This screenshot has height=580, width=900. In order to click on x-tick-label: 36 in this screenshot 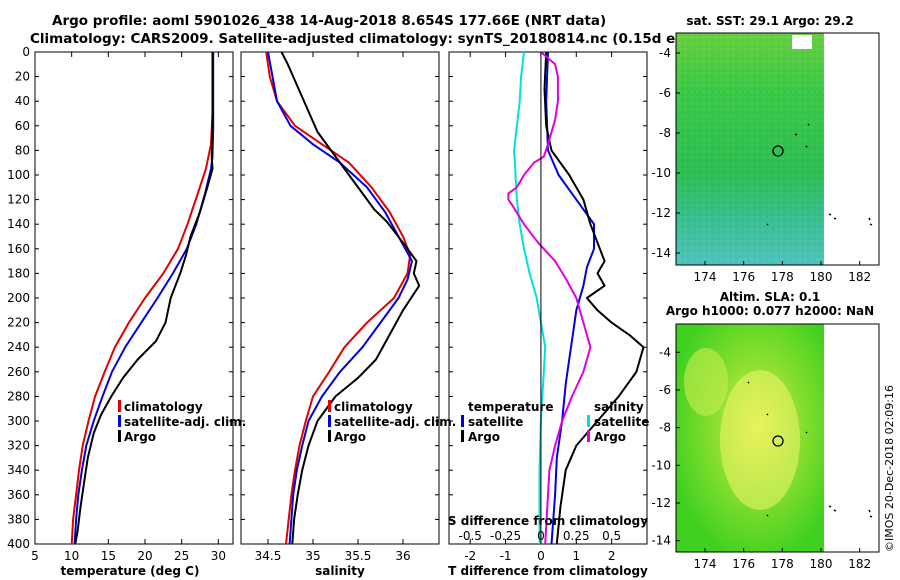, I will do `click(402, 556)`.